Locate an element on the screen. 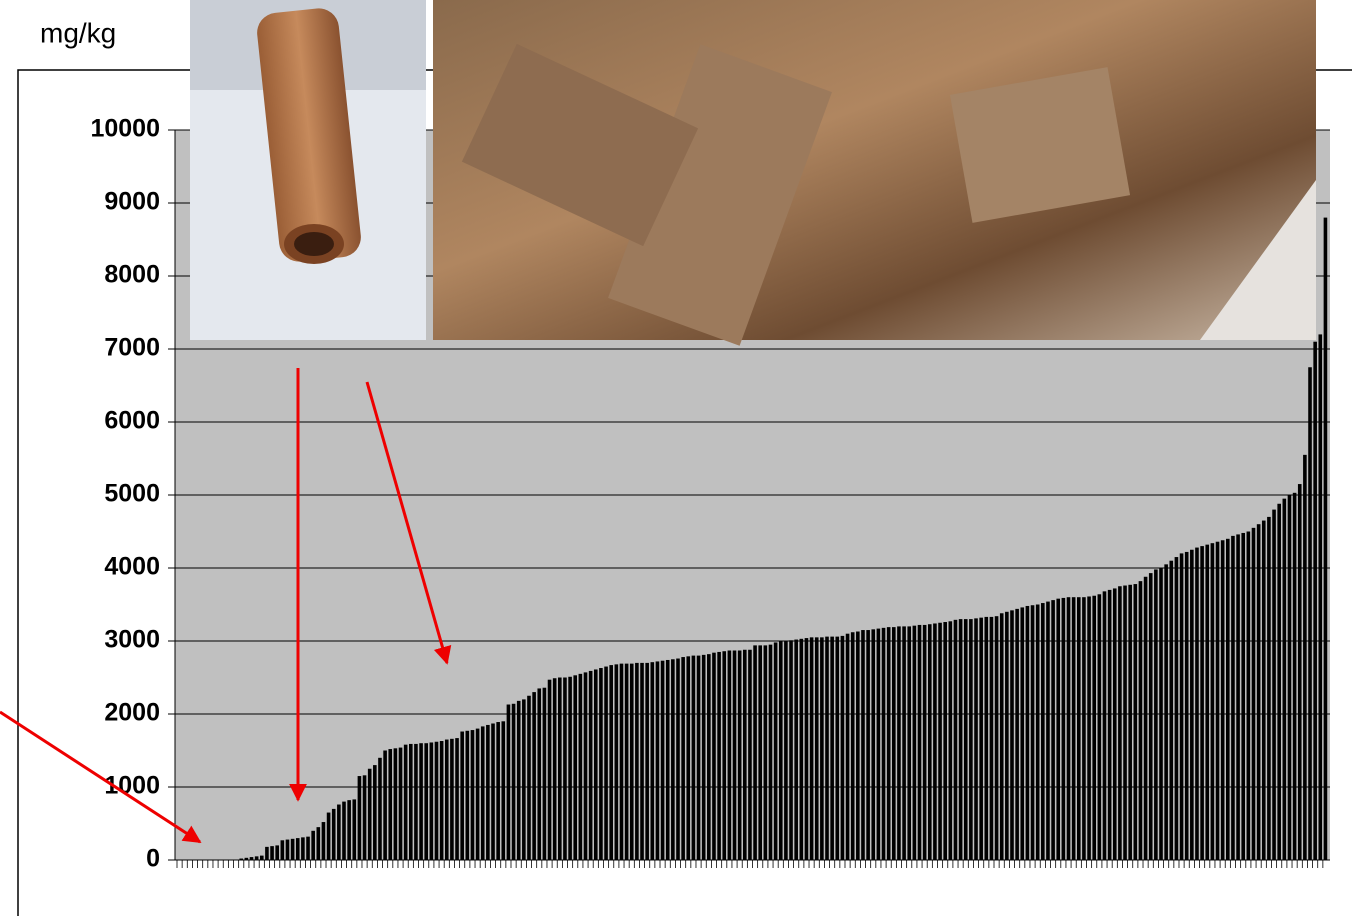 Image resolution: width=1352 pixels, height=916 pixels. y-tick-label: 8000 is located at coordinates (132, 275).